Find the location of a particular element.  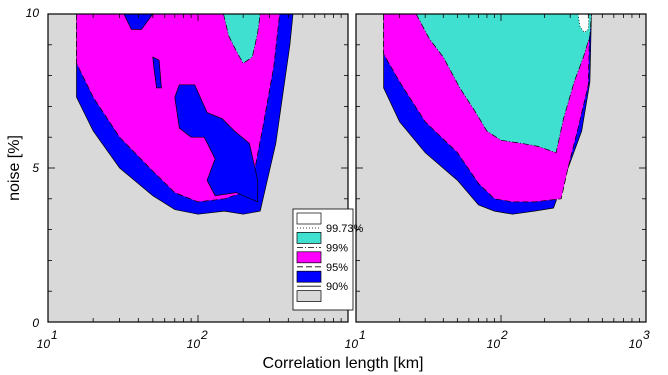

x-tick-label-left-10-1: 10 1 is located at coordinates (47, 339).